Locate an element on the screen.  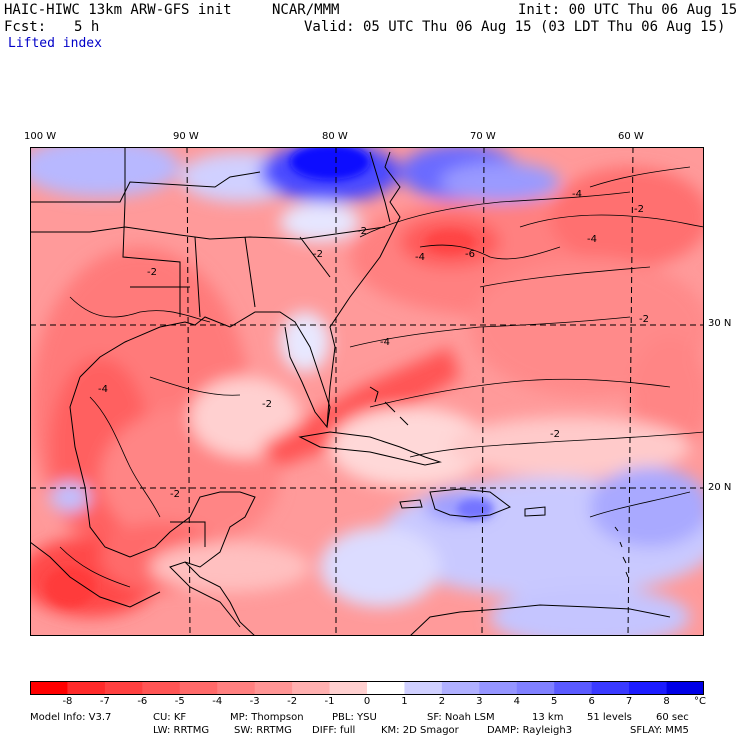
lon-label-70w: 70 W is located at coordinates (483, 136).